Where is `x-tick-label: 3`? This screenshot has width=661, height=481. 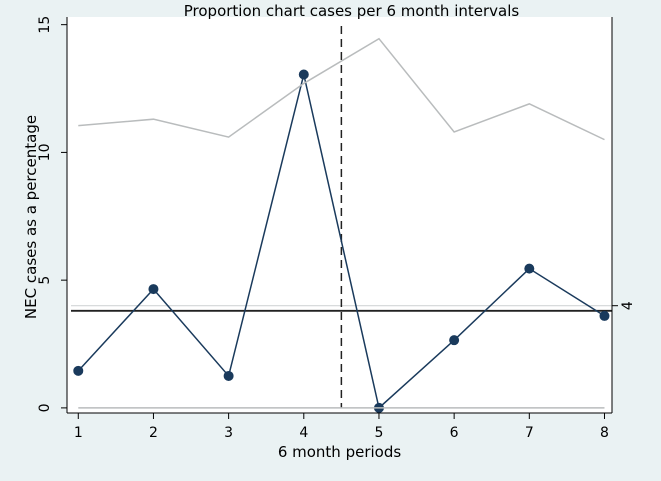
x-tick-label: 3 is located at coordinates (228, 433).